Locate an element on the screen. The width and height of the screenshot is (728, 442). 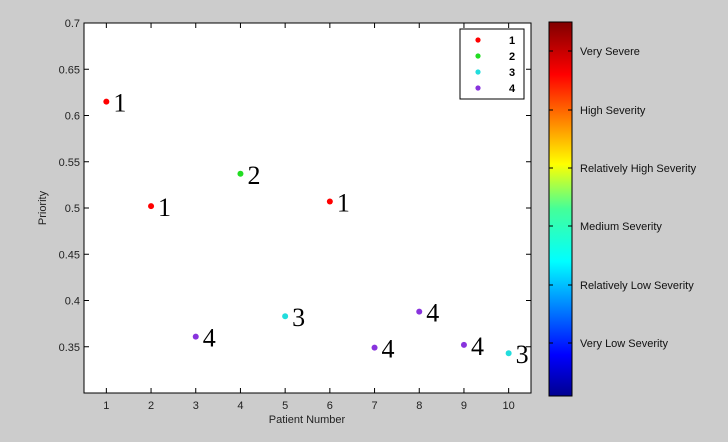
colorbar-label: High Severity is located at coordinates (613, 111).